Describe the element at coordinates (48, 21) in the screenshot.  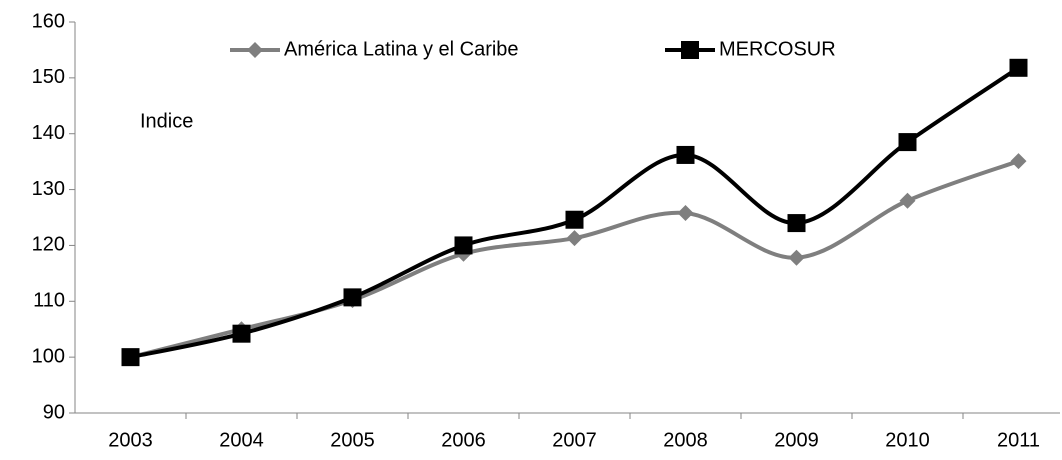
I see `y-tick-label: 160` at that location.